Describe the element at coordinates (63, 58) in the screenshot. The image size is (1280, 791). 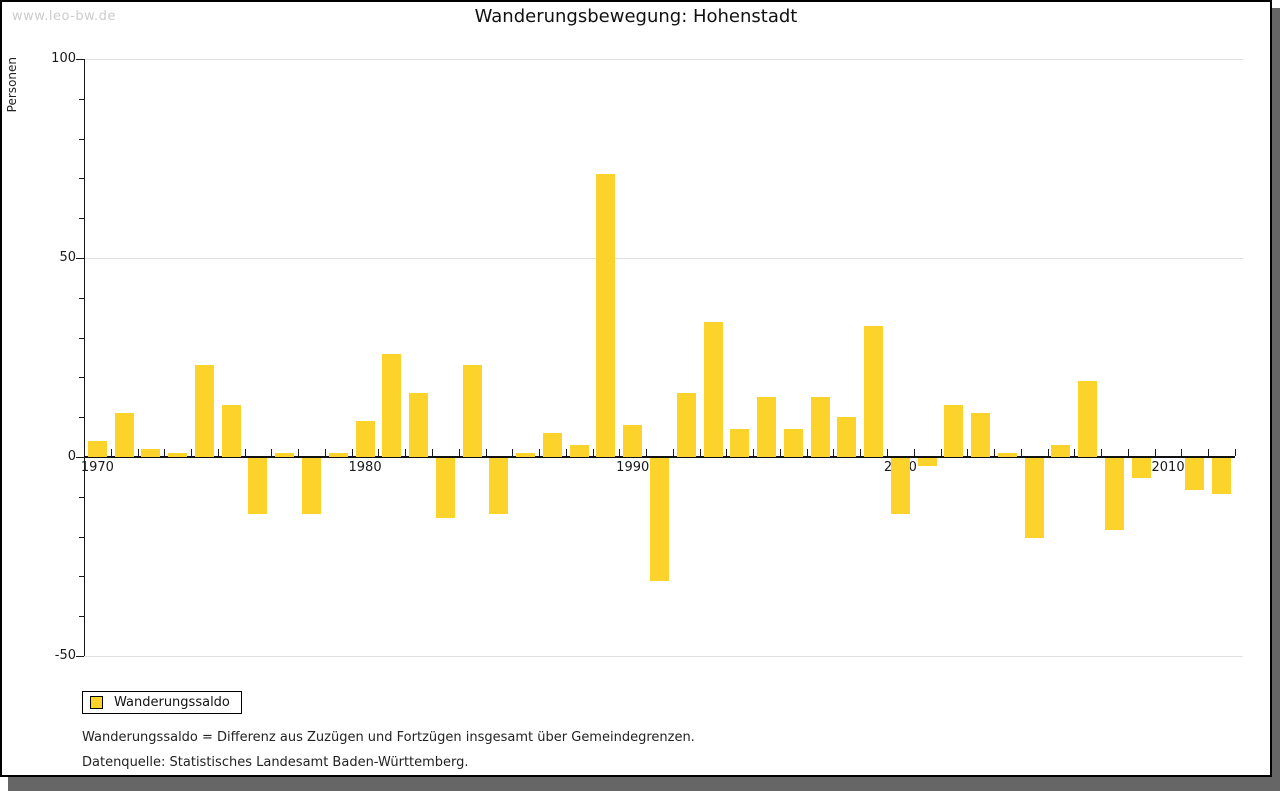
I see `y-tick-label-100: 100` at that location.